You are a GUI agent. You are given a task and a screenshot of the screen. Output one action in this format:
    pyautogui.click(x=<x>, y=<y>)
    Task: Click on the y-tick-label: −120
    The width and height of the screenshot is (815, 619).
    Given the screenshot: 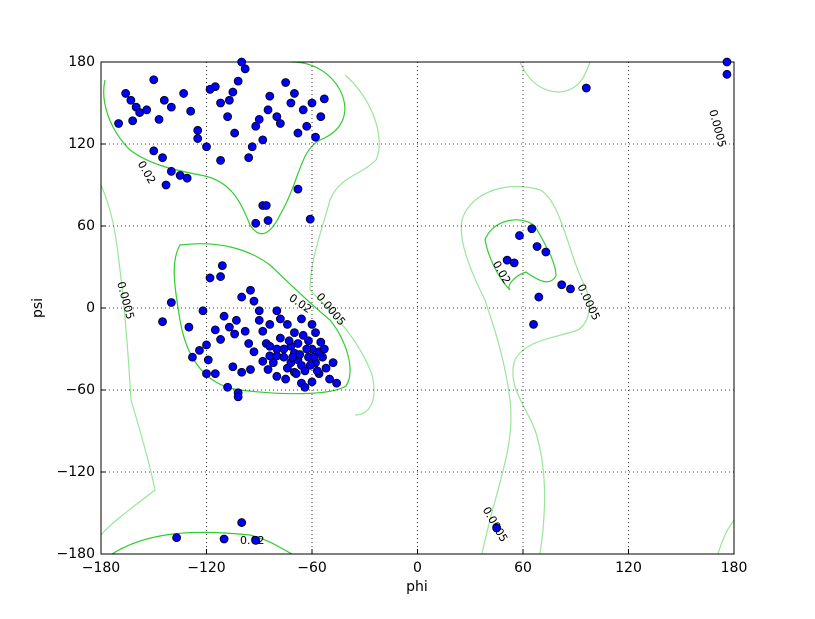 What is the action you would take?
    pyautogui.click(x=76, y=472)
    